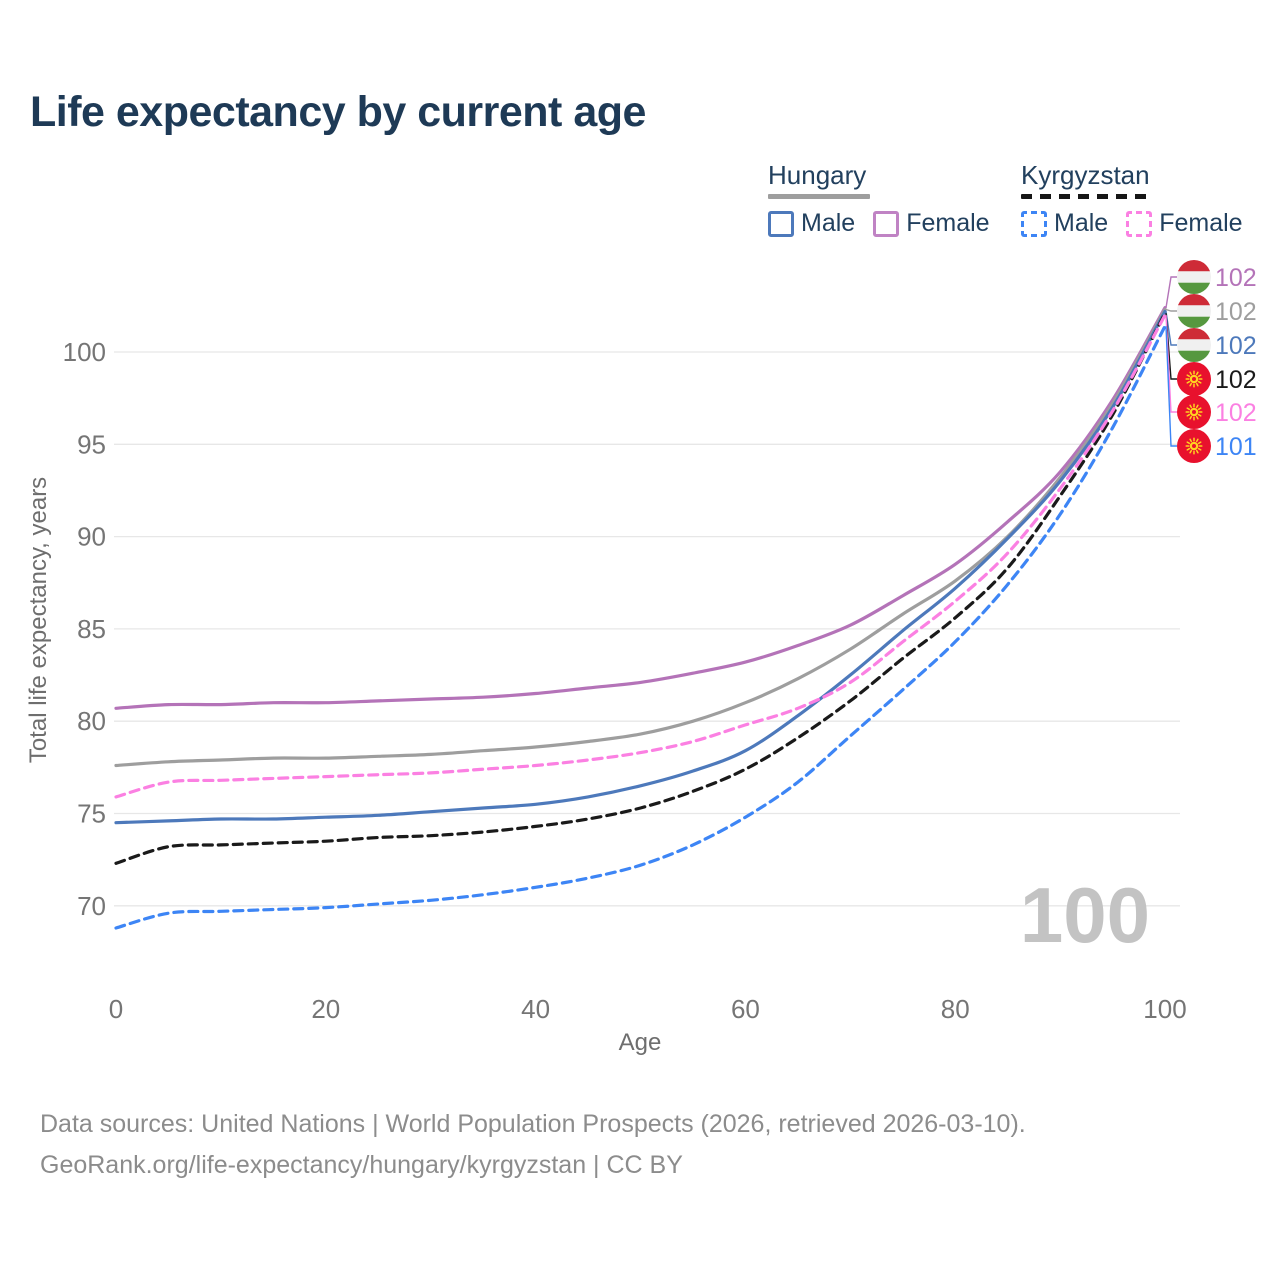 The image size is (1280, 1280). What do you see at coordinates (1236, 312) in the screenshot?
I see `end-value-hungary: 102` at bounding box center [1236, 312].